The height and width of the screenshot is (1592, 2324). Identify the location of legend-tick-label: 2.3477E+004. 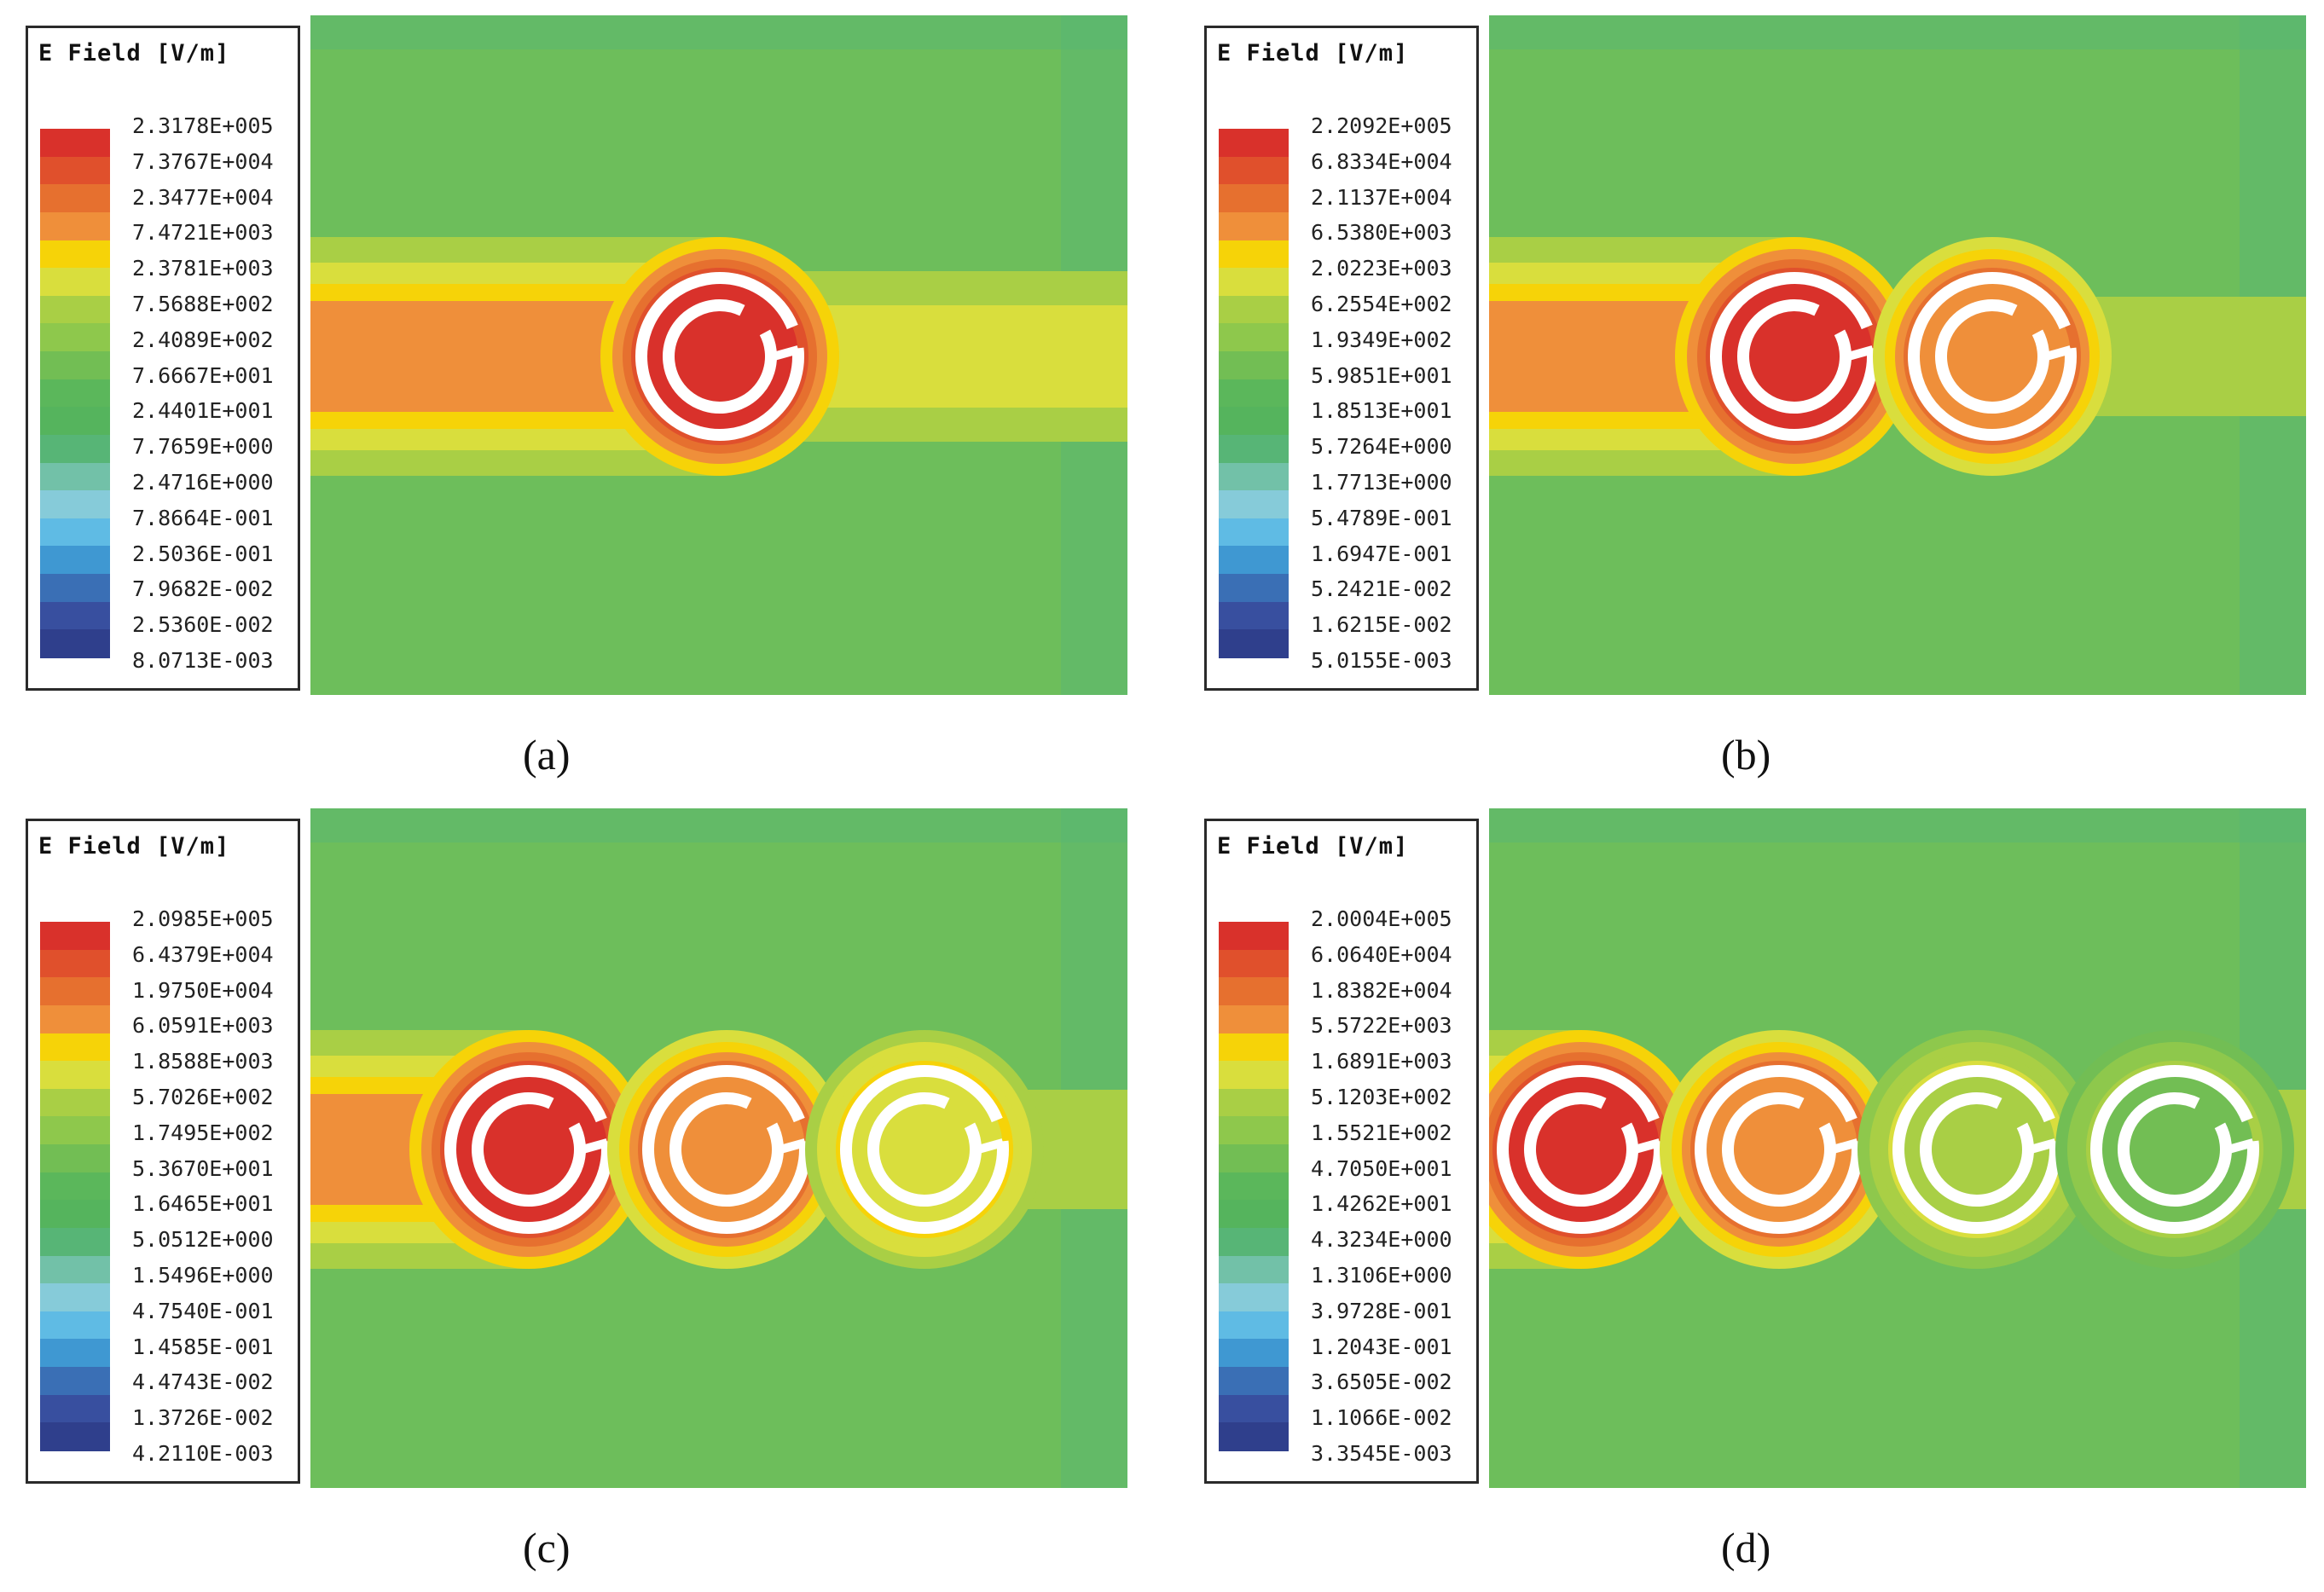
(203, 197).